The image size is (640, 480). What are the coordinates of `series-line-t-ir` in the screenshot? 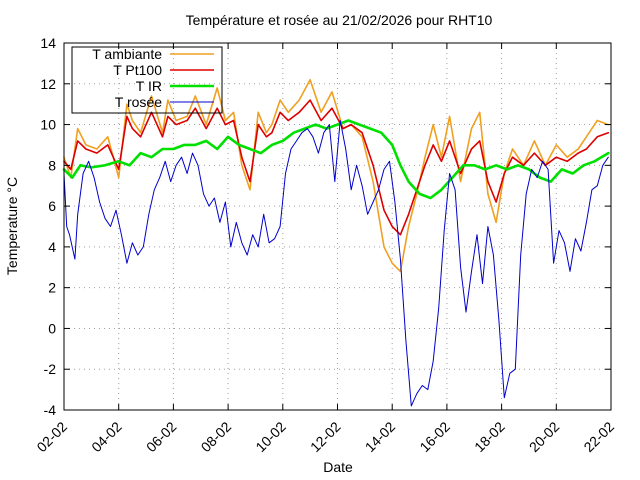 It's located at (336, 159).